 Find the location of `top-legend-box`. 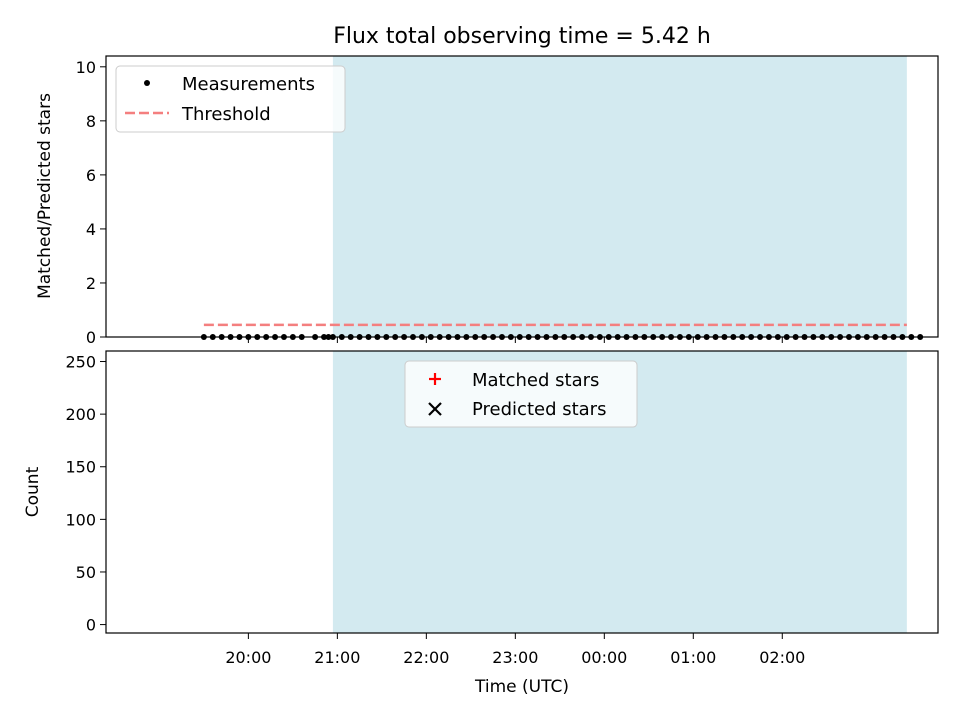

top-legend-box is located at coordinates (230, 99).